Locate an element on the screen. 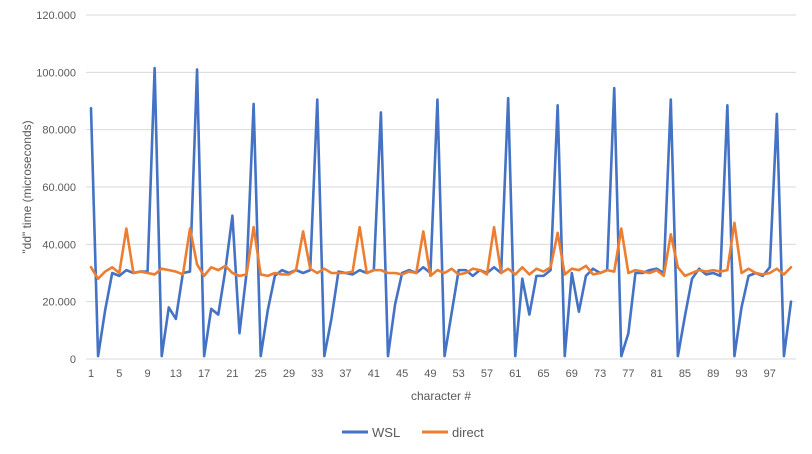 The height and width of the screenshot is (454, 812). x-tick-label: 73 is located at coordinates (600, 374).